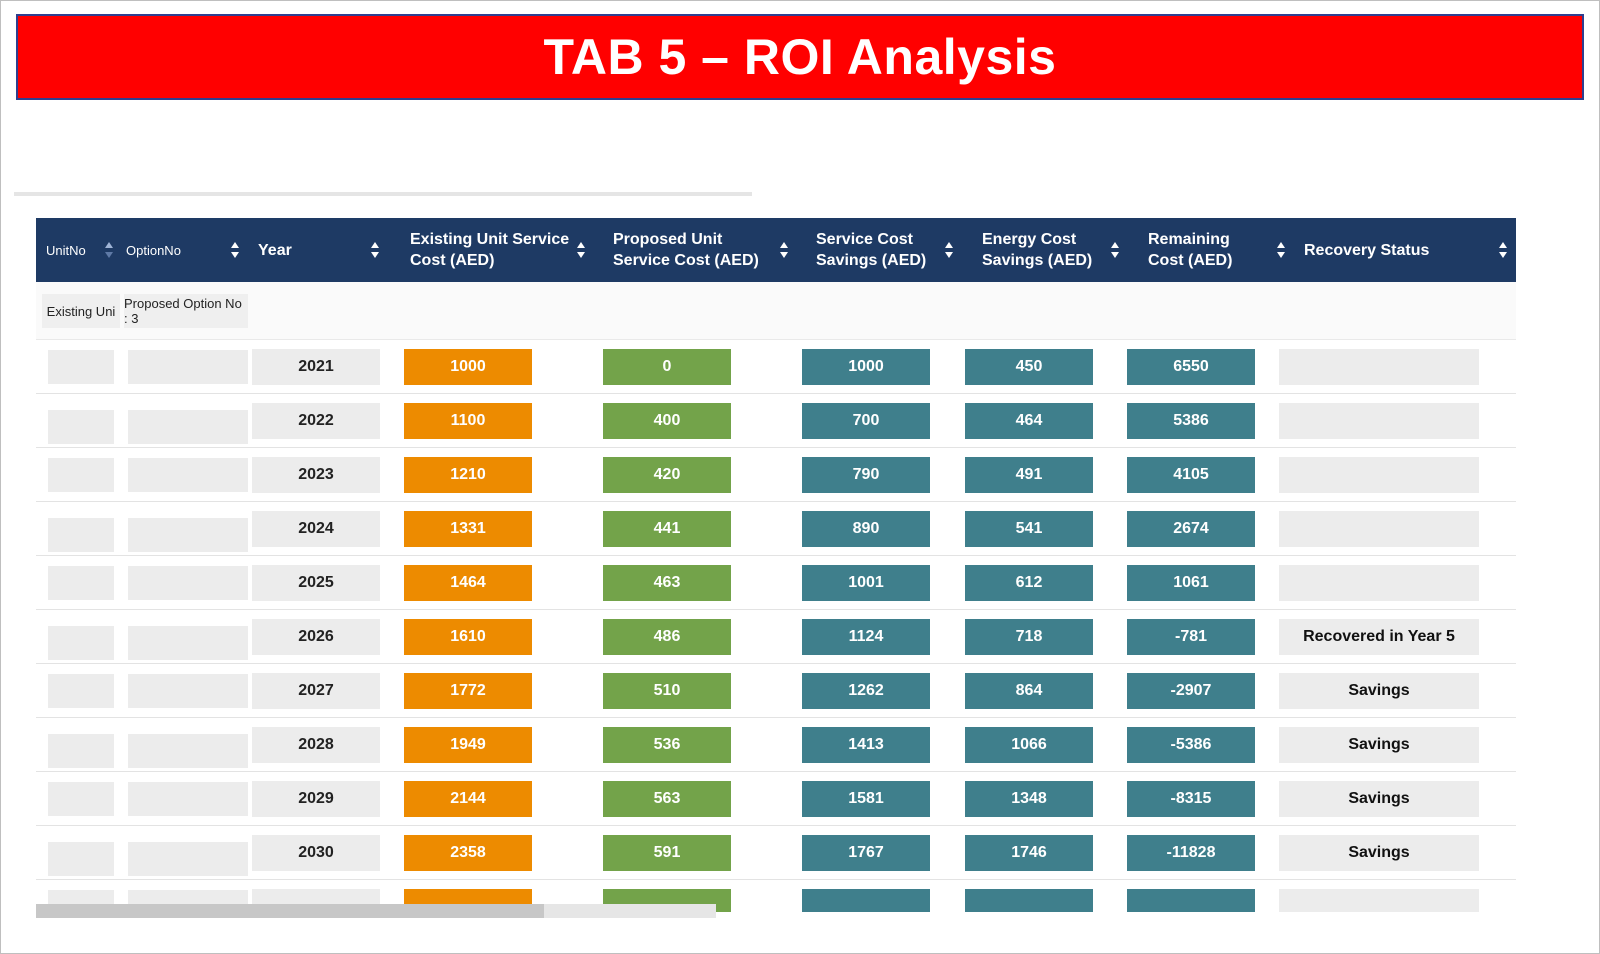 Image resolution: width=1600 pixels, height=954 pixels. What do you see at coordinates (866, 799) in the screenshot?
I see `service-savings-cell: 1581` at bounding box center [866, 799].